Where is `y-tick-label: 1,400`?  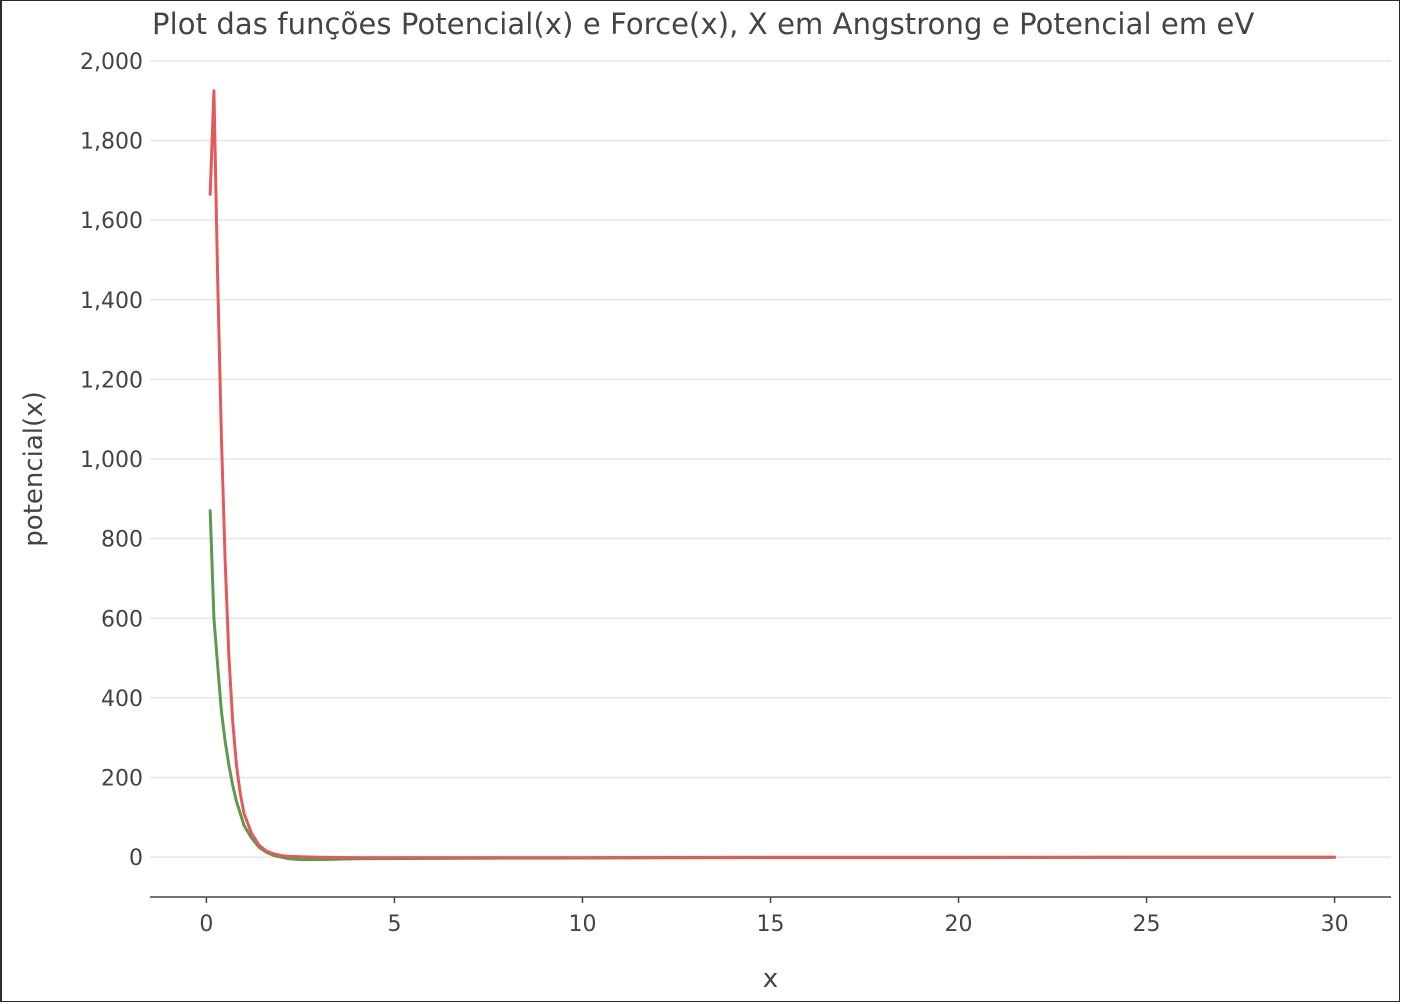
y-tick-label: 1,400 is located at coordinates (111, 301).